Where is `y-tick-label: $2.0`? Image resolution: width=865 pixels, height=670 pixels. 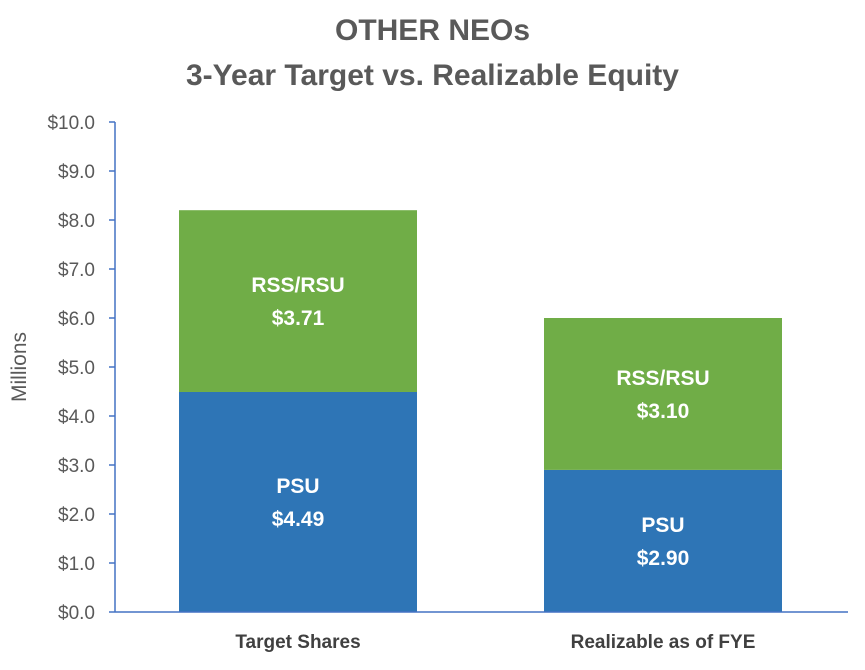 y-tick-label: $2.0 is located at coordinates (76, 515).